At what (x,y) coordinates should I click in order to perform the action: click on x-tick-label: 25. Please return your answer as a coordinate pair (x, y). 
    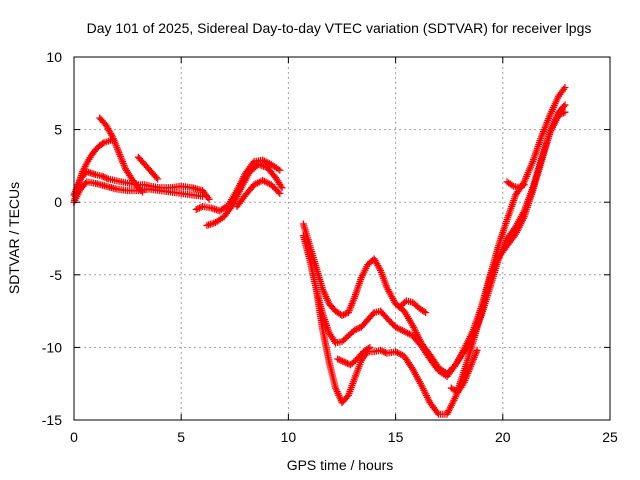
    Looking at the image, I should click on (610, 437).